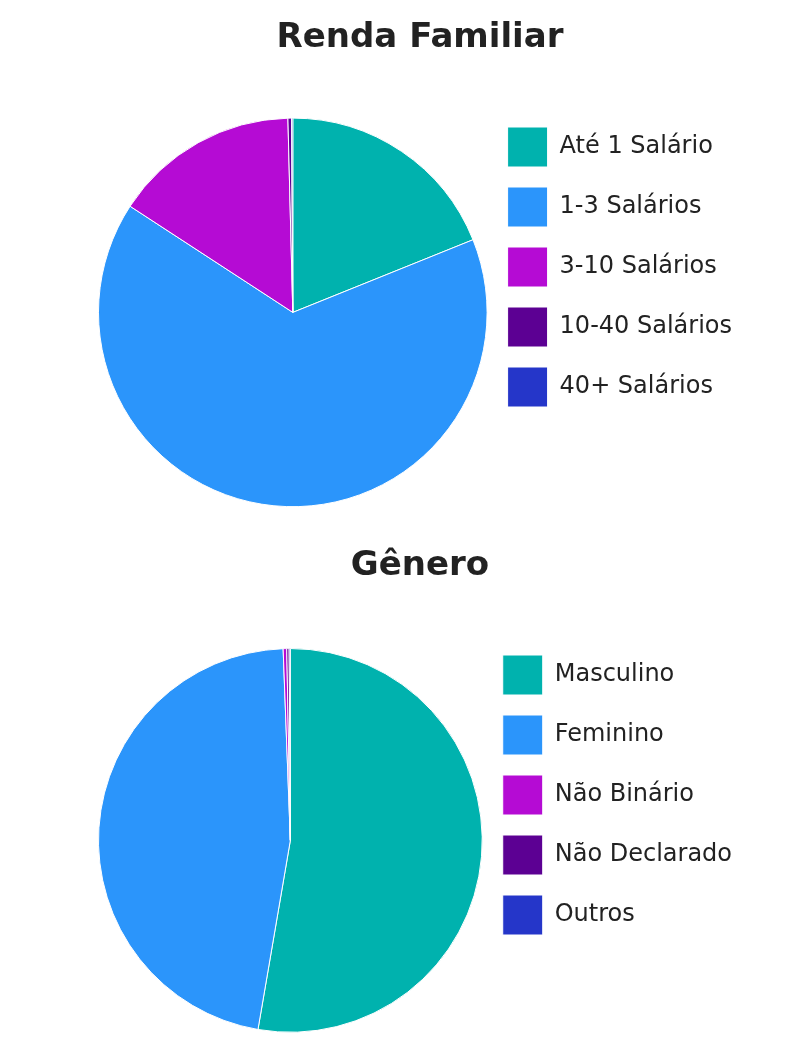 Image resolution: width=800 pixels, height=1064 pixels. What do you see at coordinates (638, 265) in the screenshot?
I see `legend-label: 3-10 Salários` at bounding box center [638, 265].